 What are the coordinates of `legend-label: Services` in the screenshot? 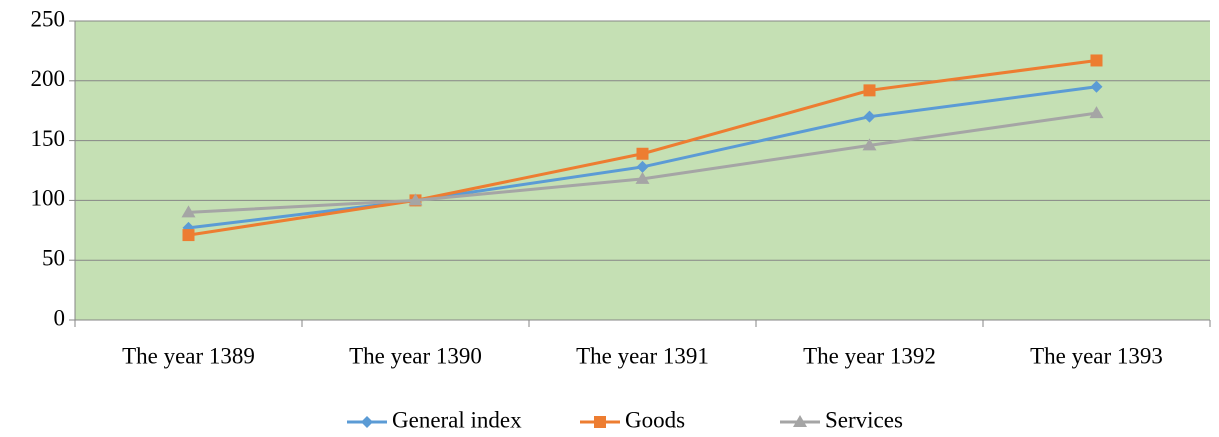 It's located at (864, 419).